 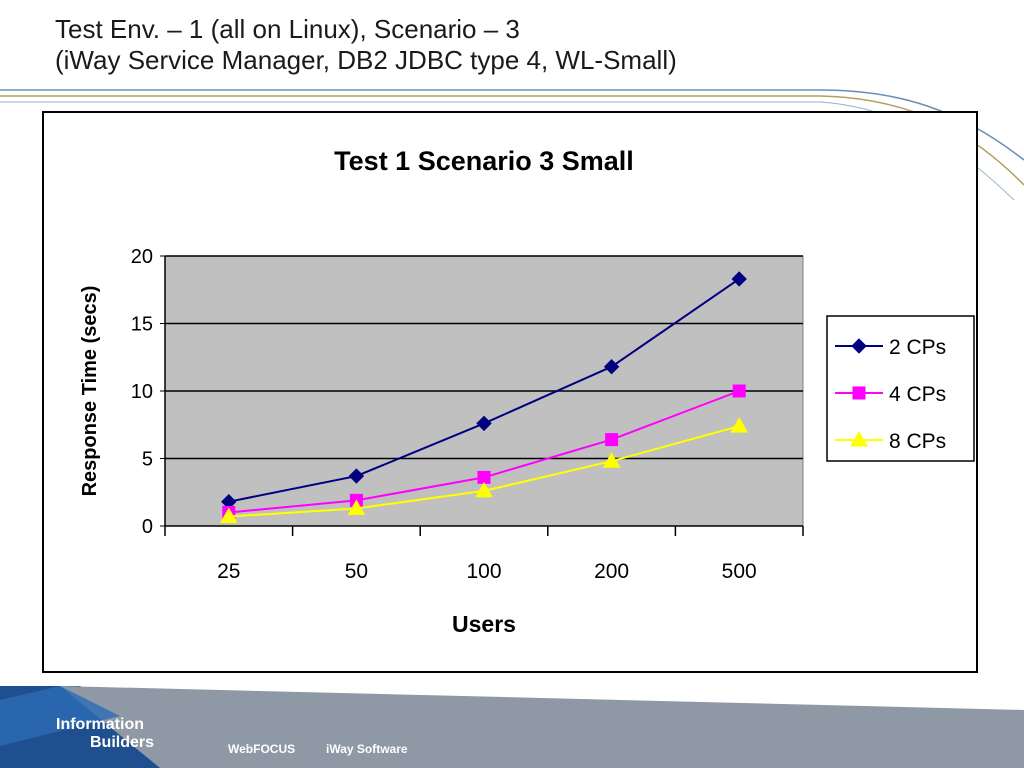 What do you see at coordinates (100, 724) in the screenshot?
I see `logo-line1: Information` at bounding box center [100, 724].